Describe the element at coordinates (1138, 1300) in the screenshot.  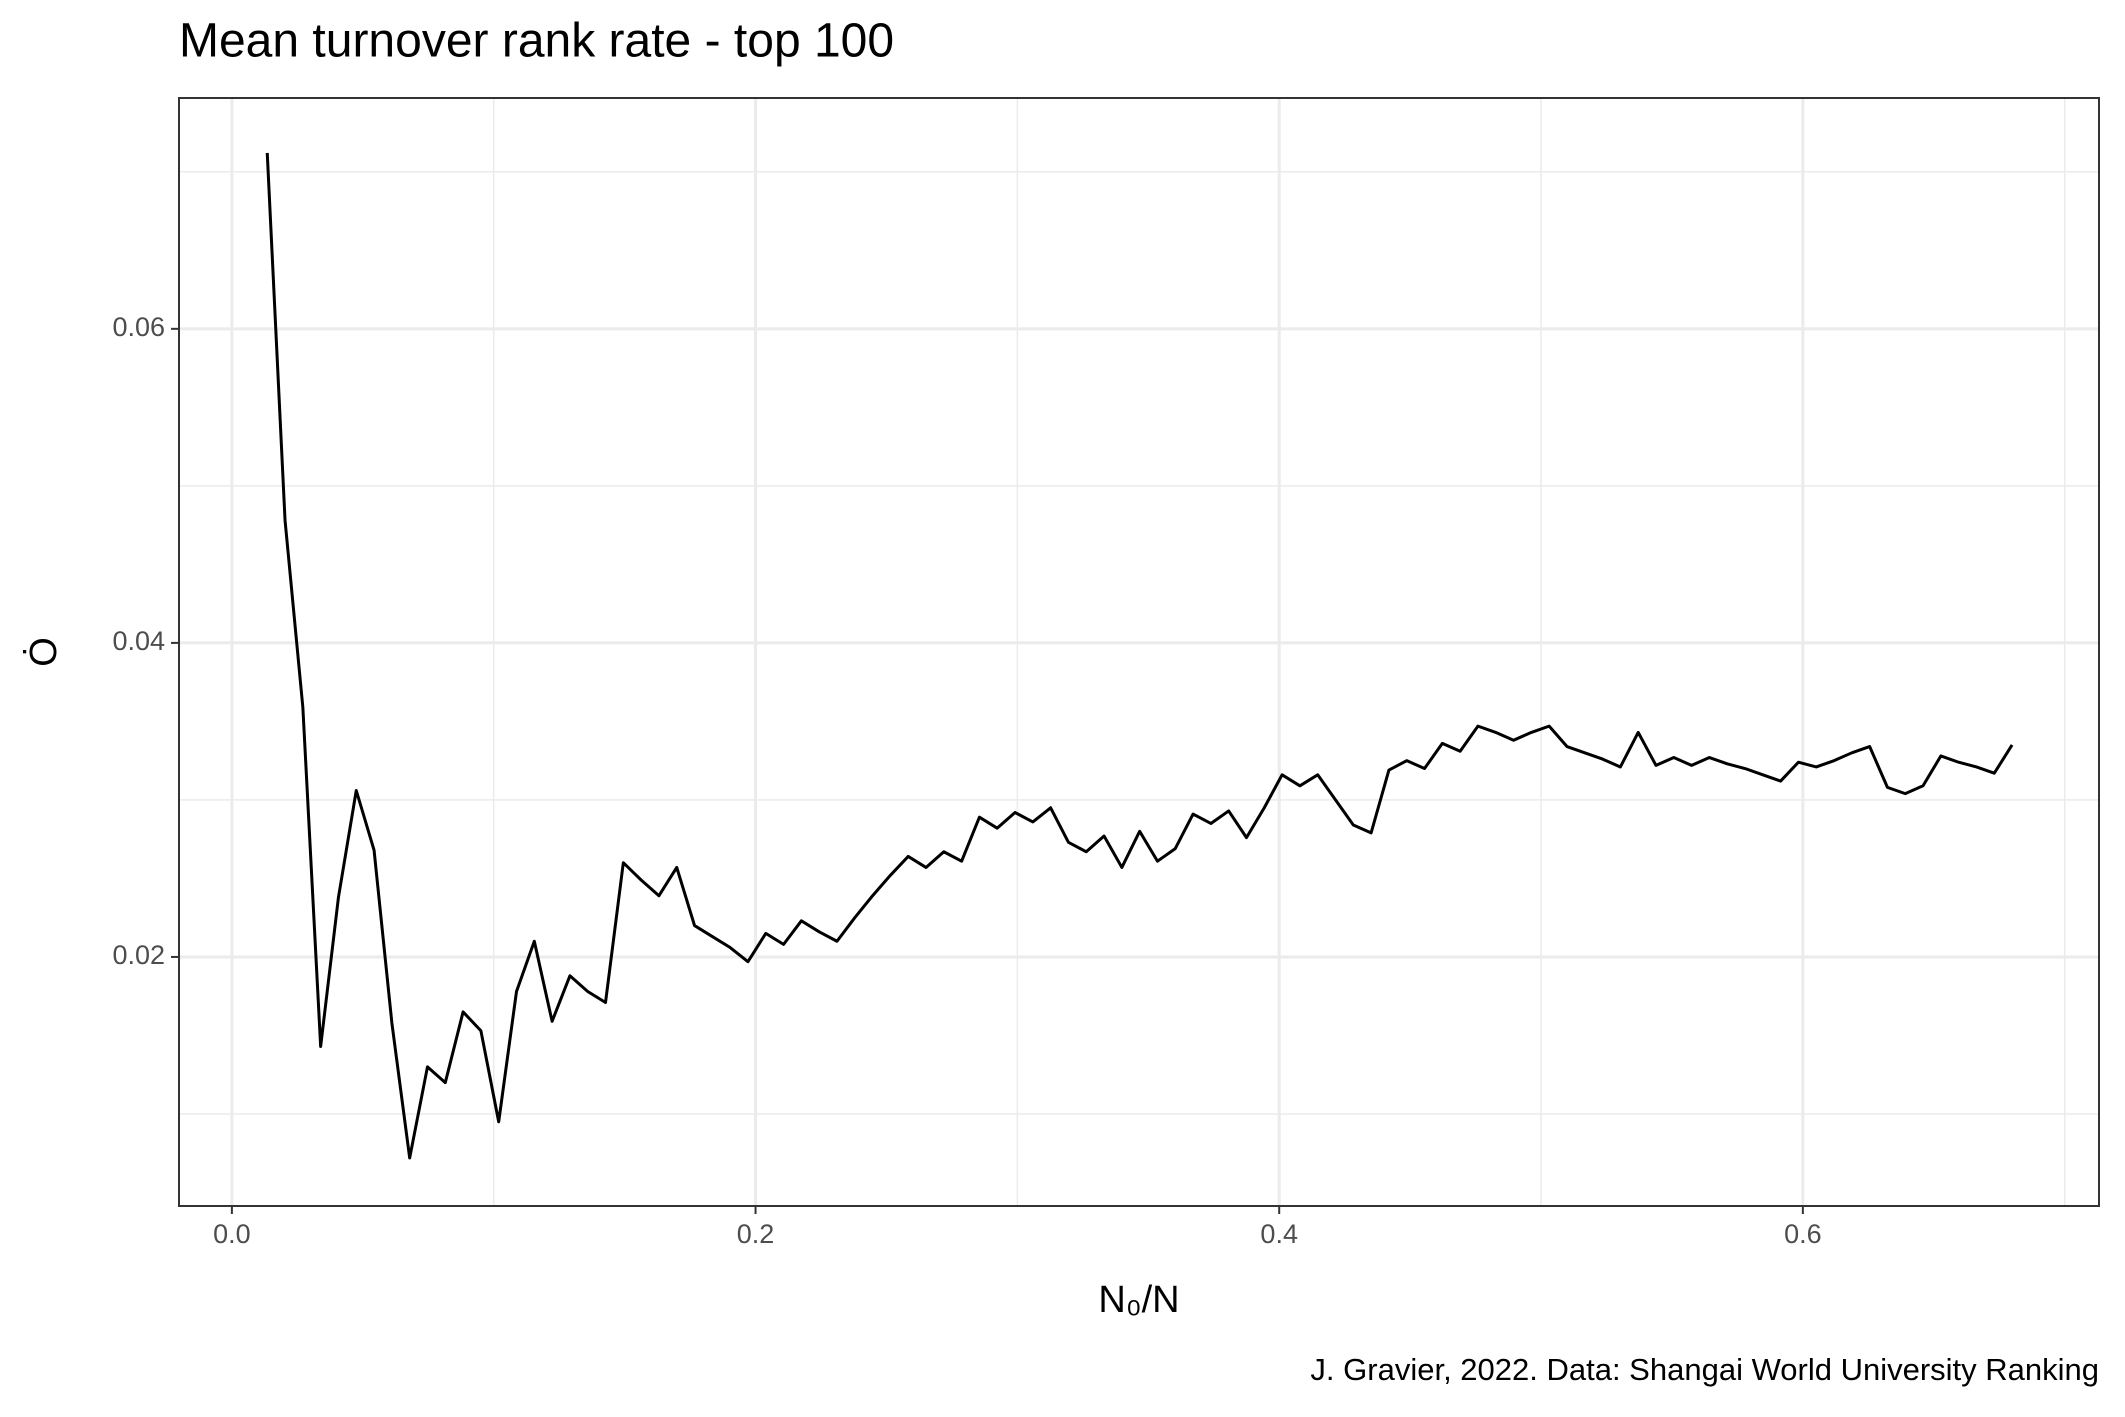
I see `x-axis-title: N₀/N` at that location.